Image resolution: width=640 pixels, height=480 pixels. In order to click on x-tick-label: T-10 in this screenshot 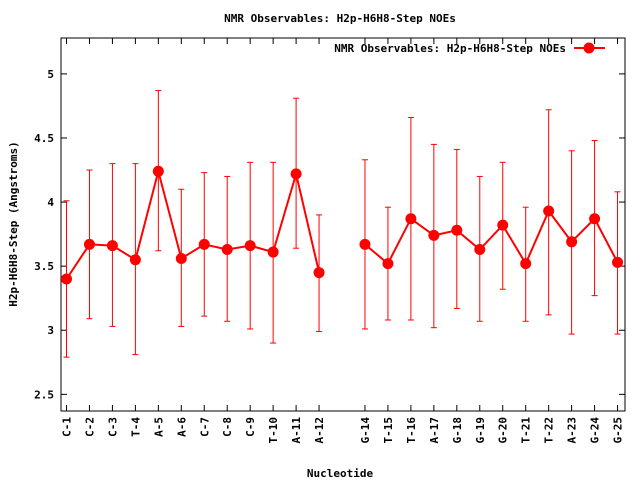, I will do `click(273, 430)`.